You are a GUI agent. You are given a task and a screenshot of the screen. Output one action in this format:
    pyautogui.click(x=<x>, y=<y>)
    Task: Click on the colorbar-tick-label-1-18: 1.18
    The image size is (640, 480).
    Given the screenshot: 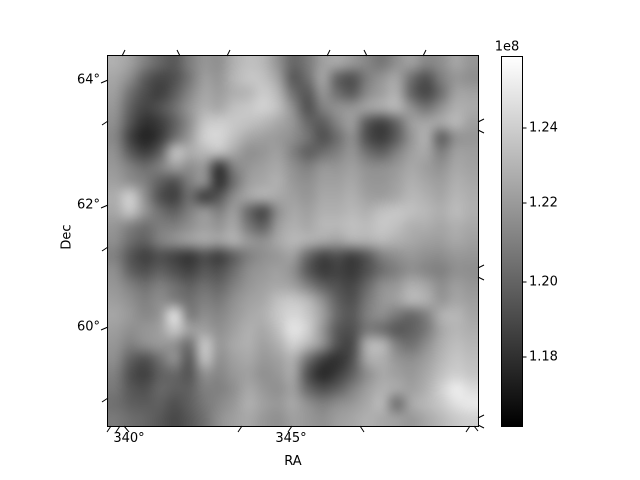 What is the action you would take?
    pyautogui.click(x=543, y=357)
    